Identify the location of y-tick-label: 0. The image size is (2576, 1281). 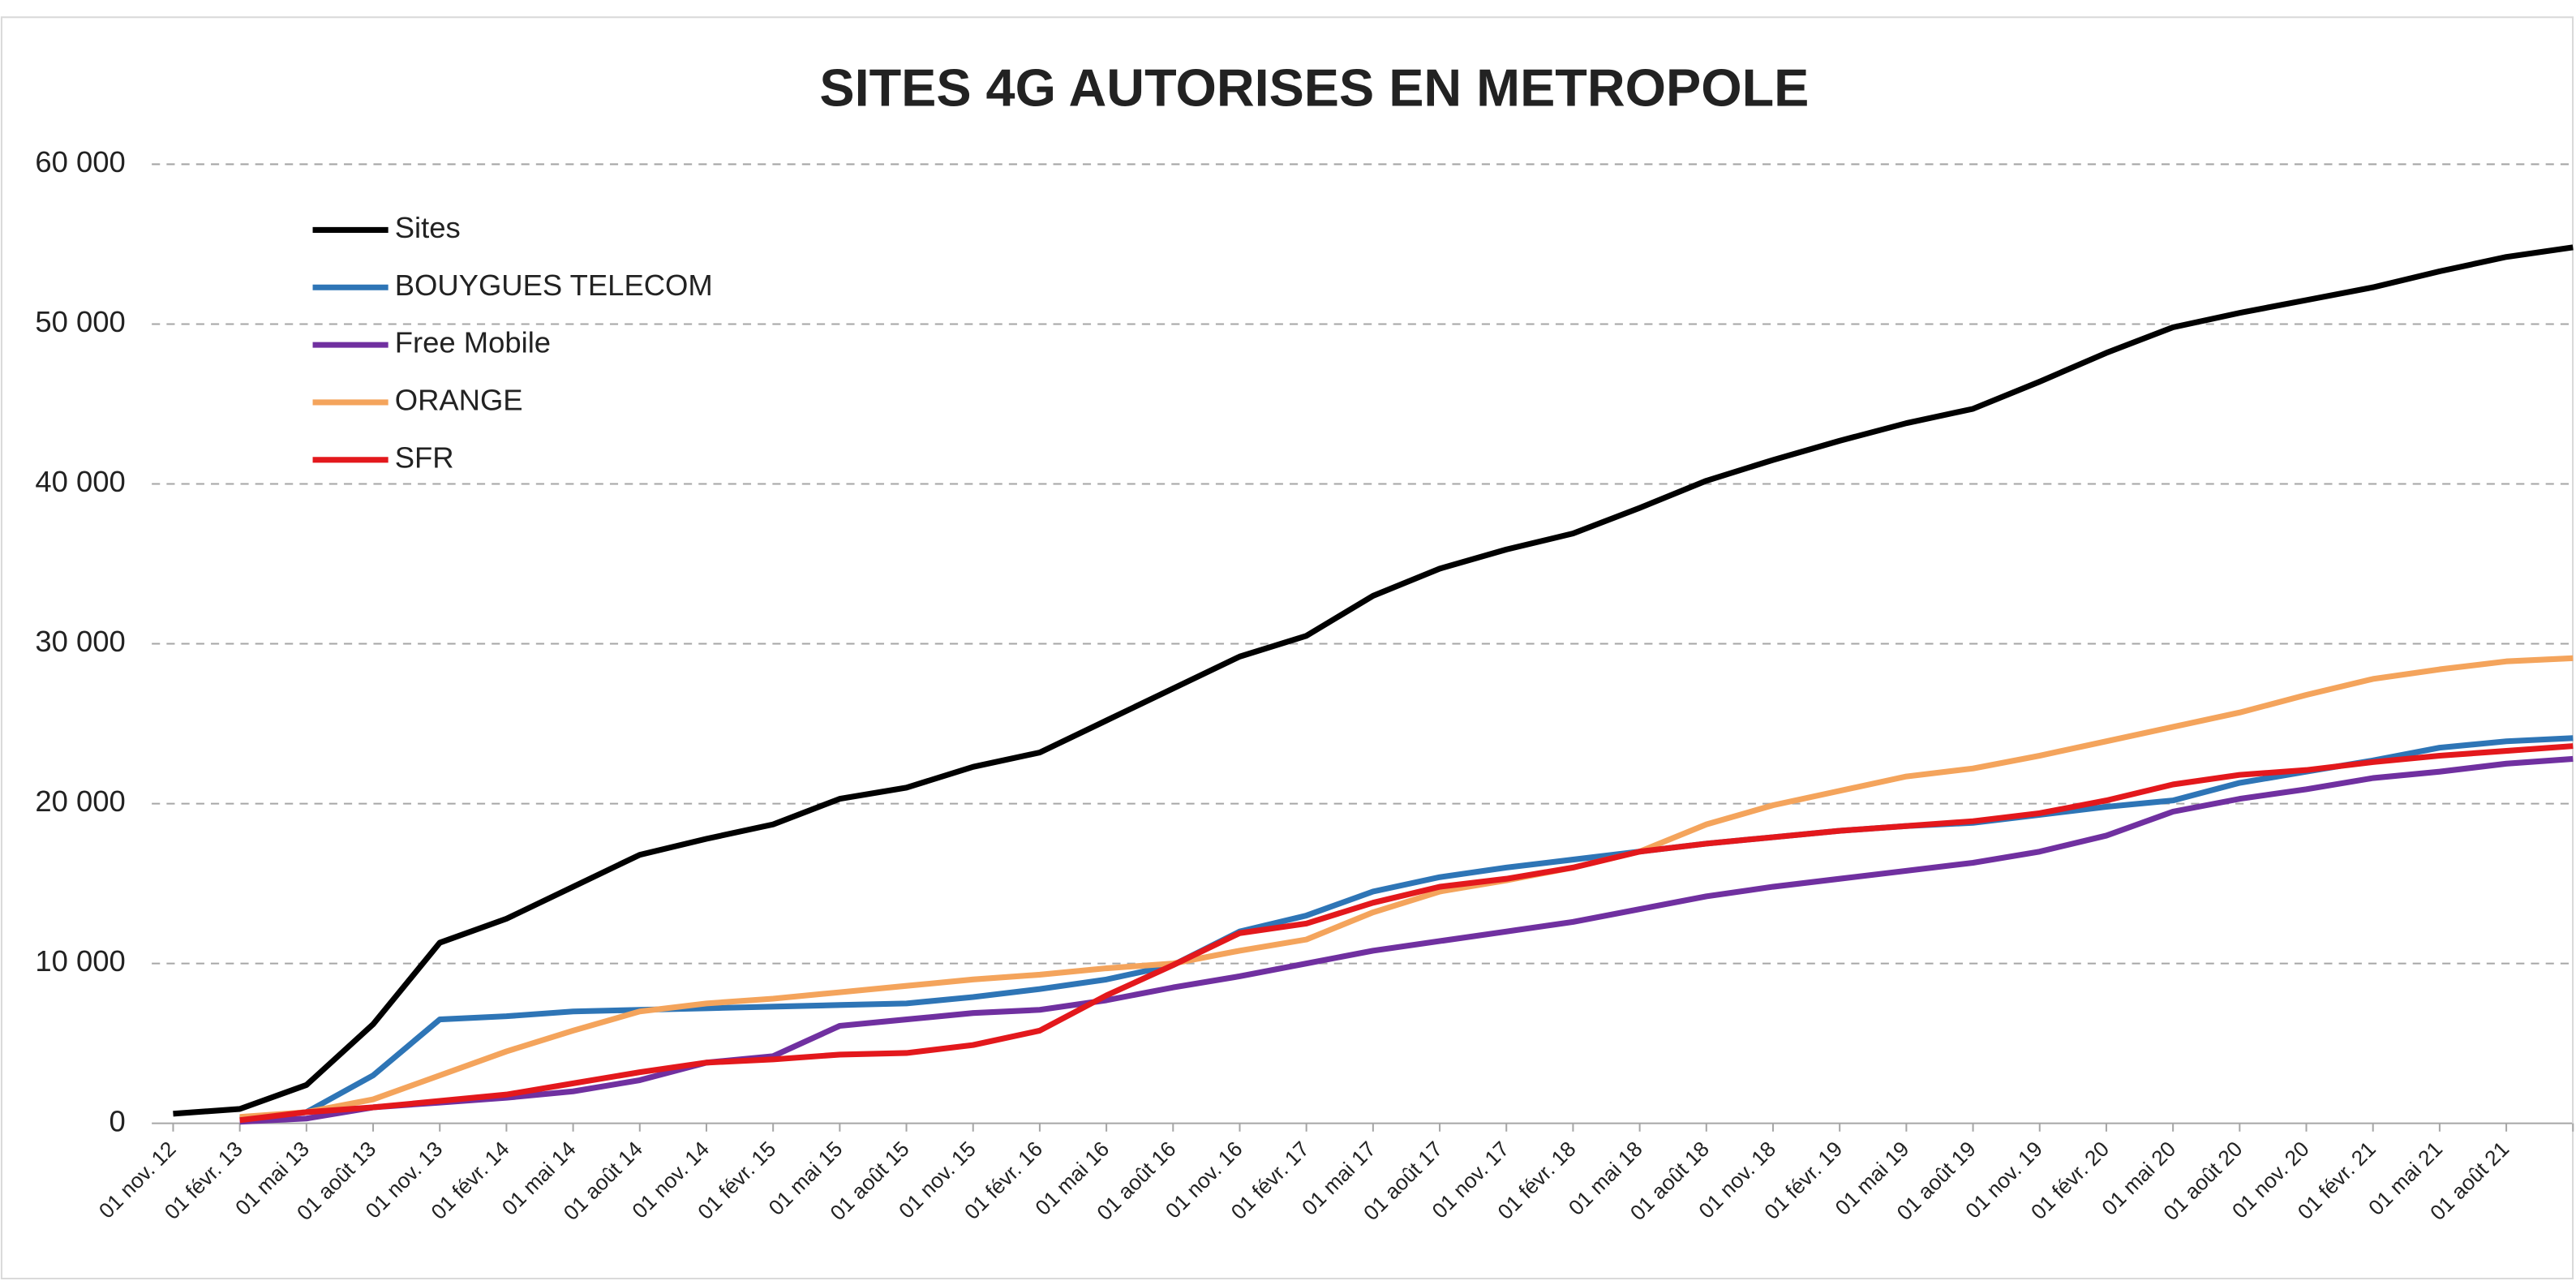
(117, 1120).